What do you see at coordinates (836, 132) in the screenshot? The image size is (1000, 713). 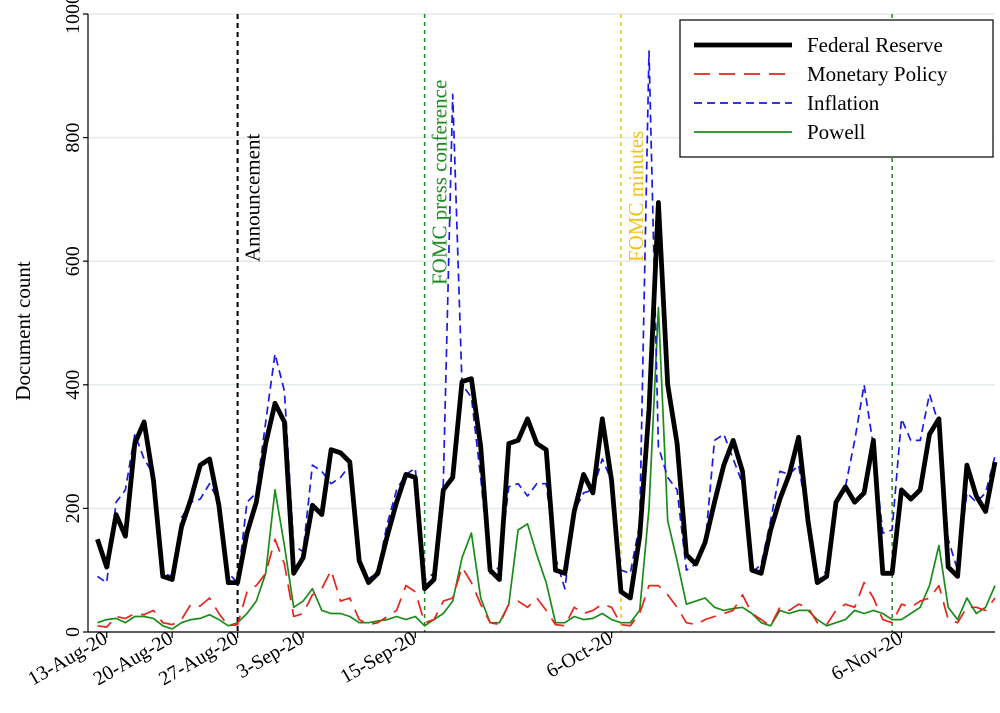 I see `legend-label-powell: Powell` at bounding box center [836, 132].